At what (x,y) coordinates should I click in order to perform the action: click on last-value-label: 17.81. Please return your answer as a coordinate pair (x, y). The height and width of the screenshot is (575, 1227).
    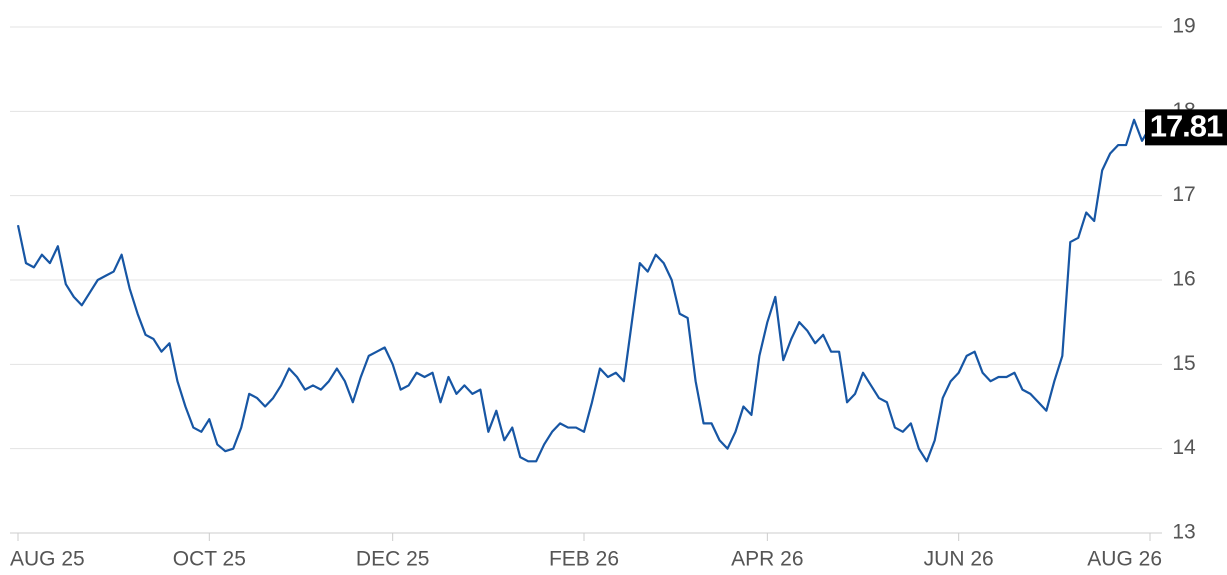
    Looking at the image, I should click on (1186, 126).